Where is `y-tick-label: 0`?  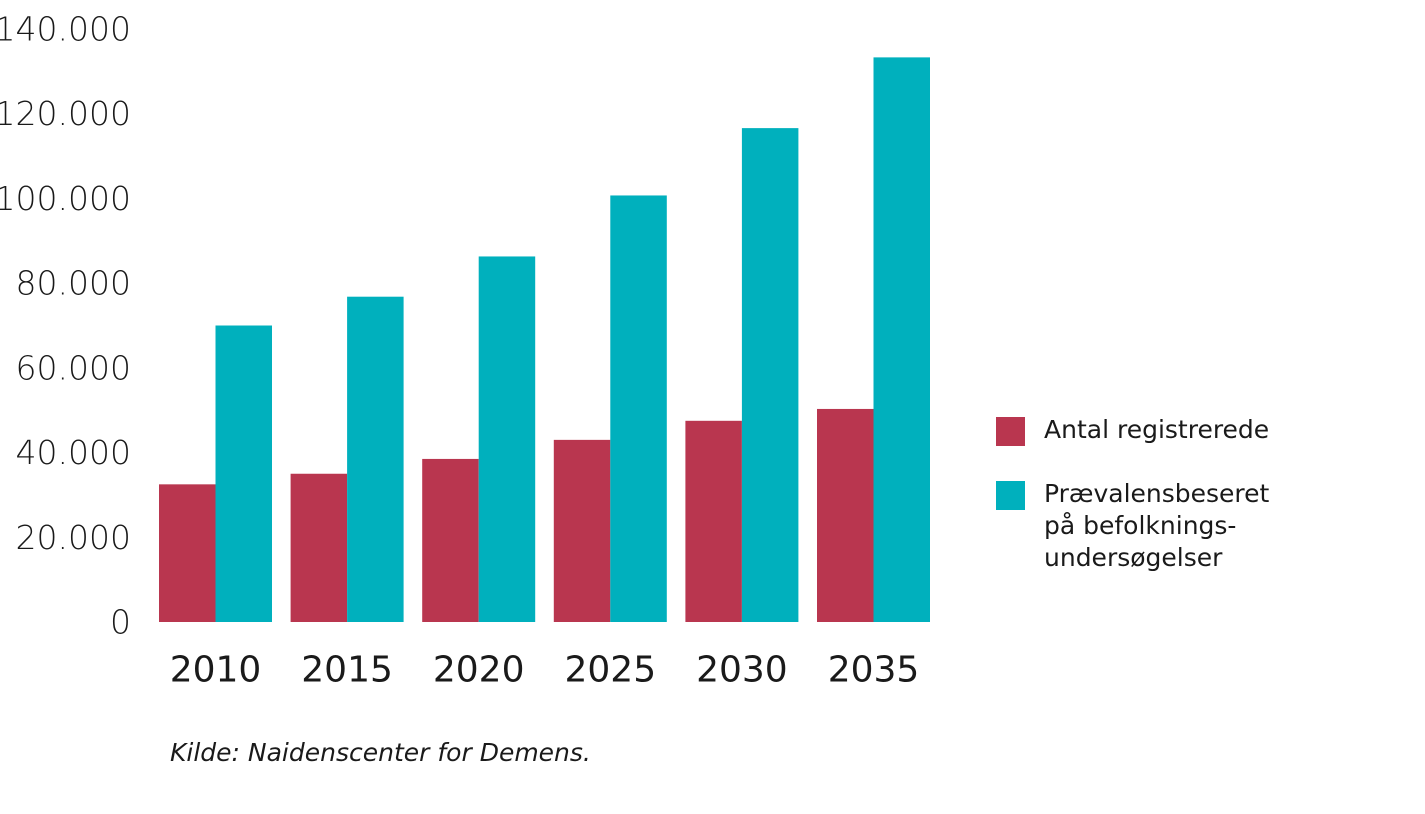
y-tick-label: 0 is located at coordinates (120, 622).